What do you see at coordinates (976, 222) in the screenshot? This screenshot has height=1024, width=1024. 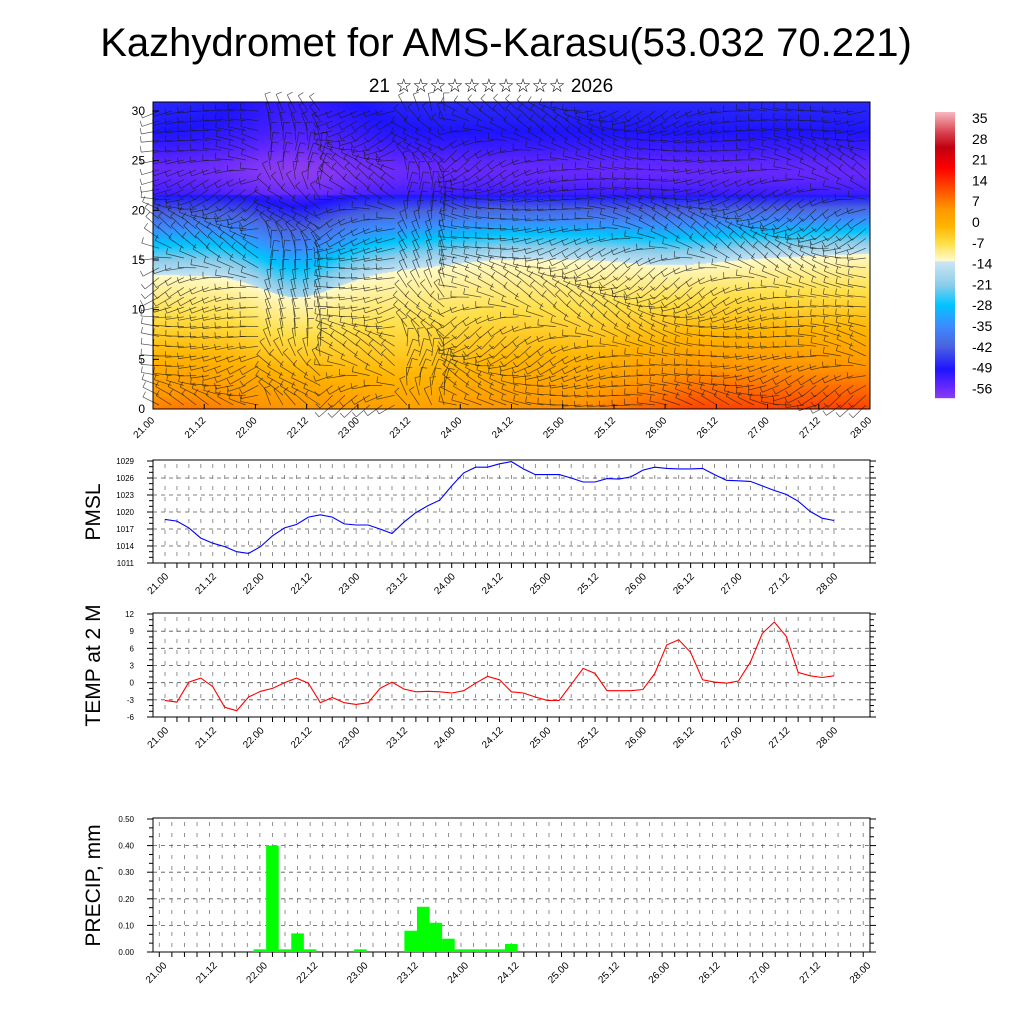 I see `colorbar-label: 0` at bounding box center [976, 222].